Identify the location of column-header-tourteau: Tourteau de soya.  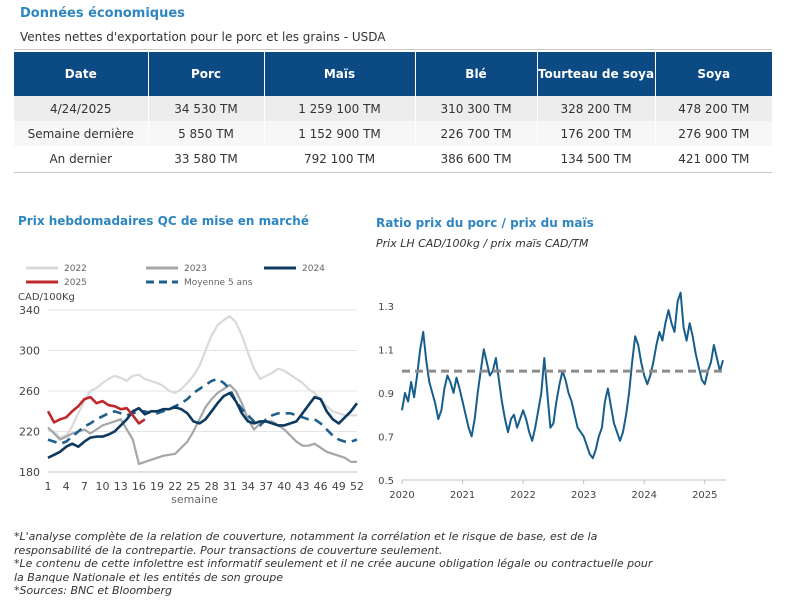
(596, 74).